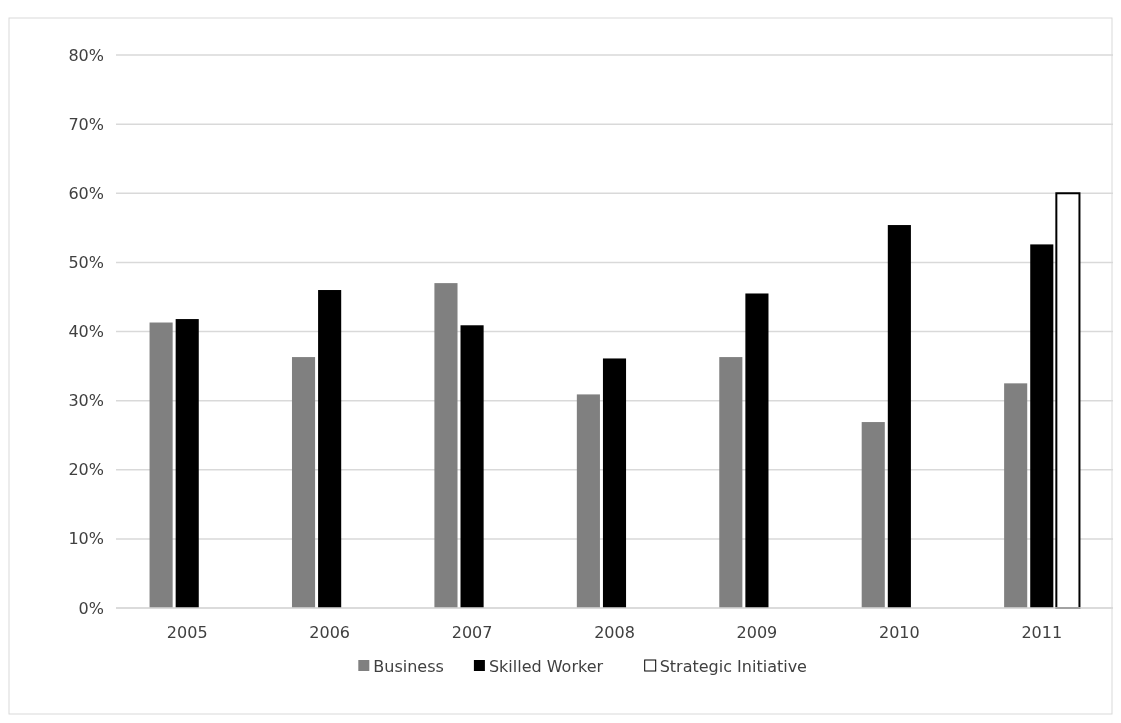 Image resolution: width=1121 pixels, height=723 pixels. I want to click on x-tick-label: 2009, so click(757, 632).